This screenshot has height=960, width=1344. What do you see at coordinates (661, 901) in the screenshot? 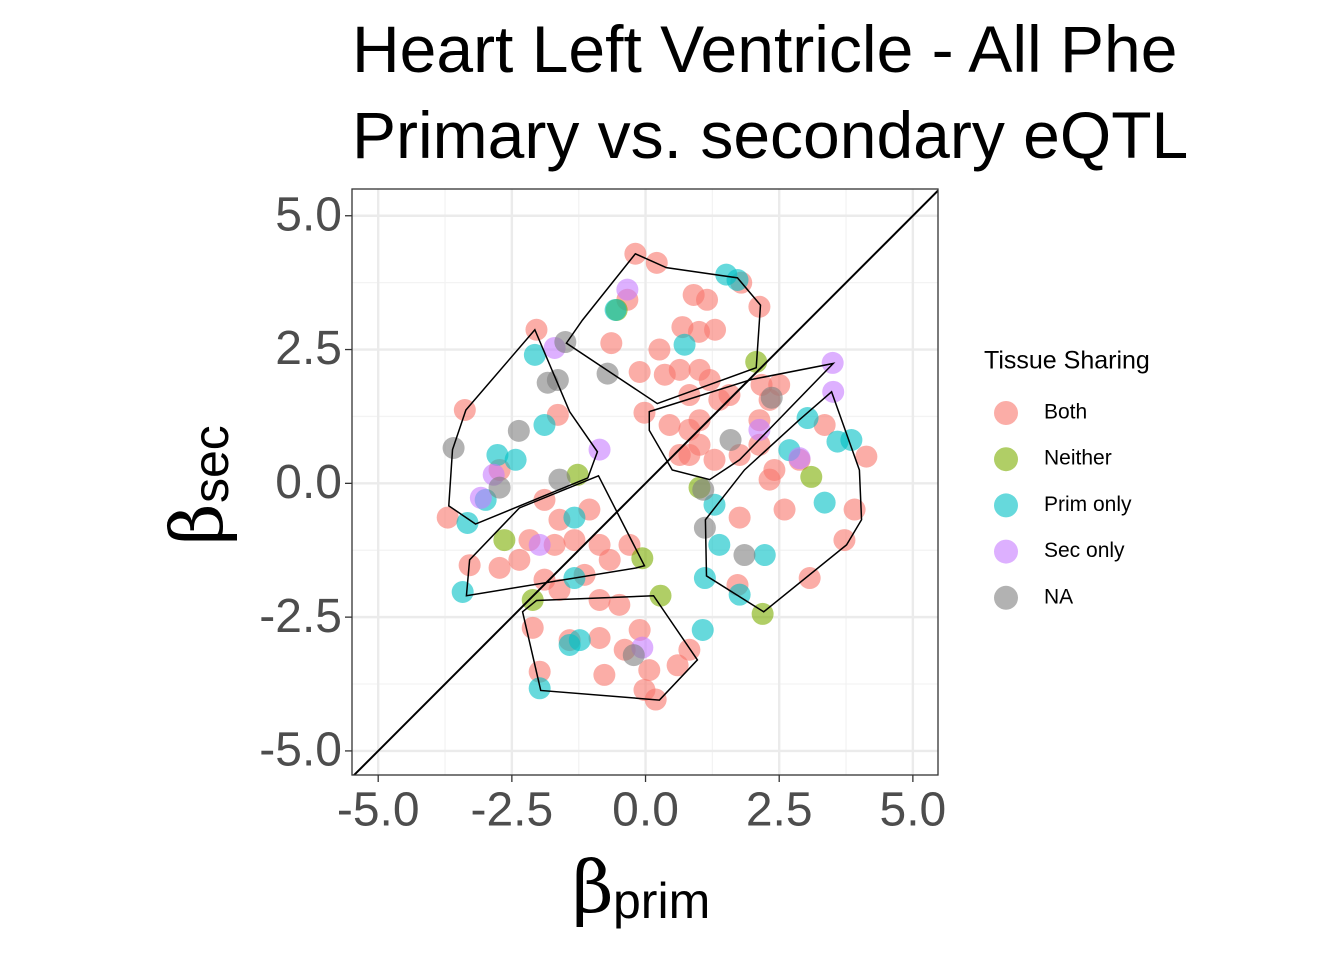
I see `x-label-subscript: prim` at bounding box center [661, 901].